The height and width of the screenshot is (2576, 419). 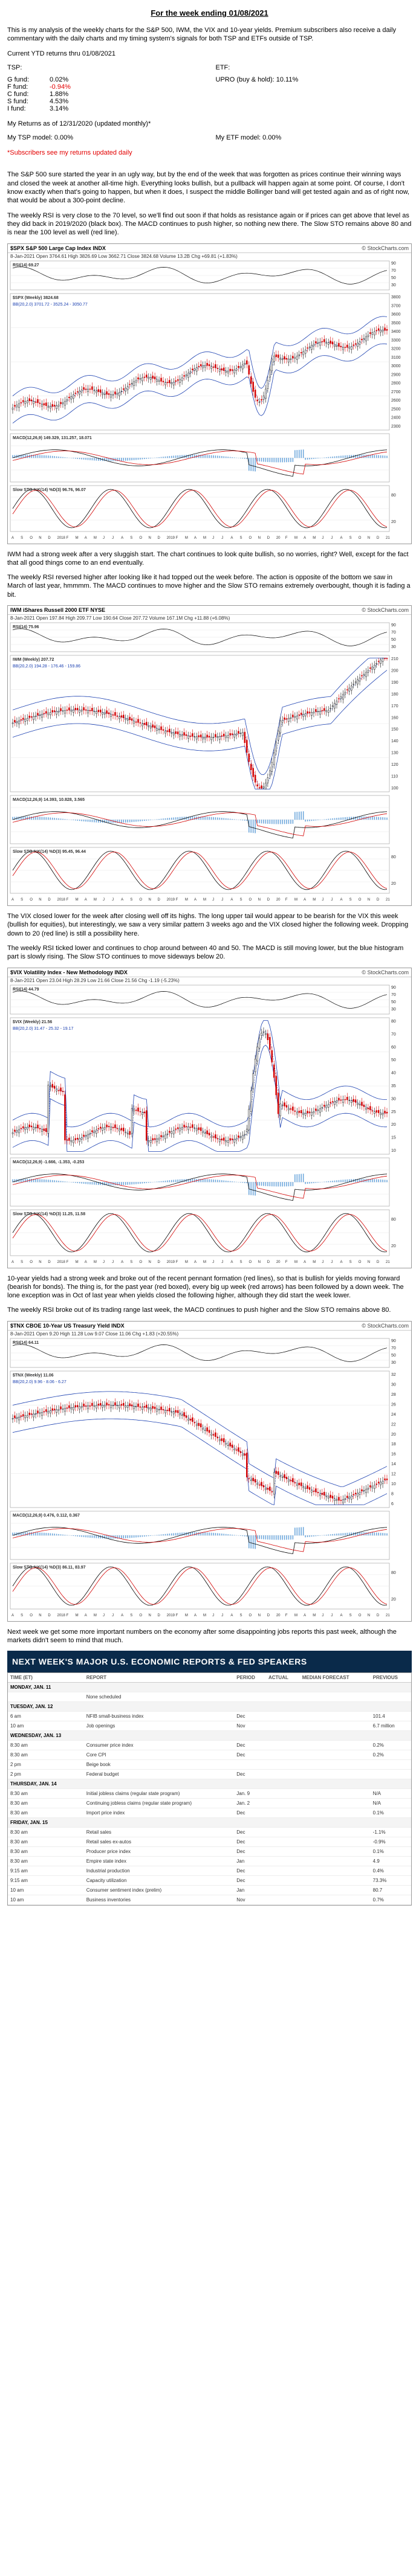 What do you see at coordinates (49, 538) in the screenshot?
I see `x-axis-tick: D` at bounding box center [49, 538].